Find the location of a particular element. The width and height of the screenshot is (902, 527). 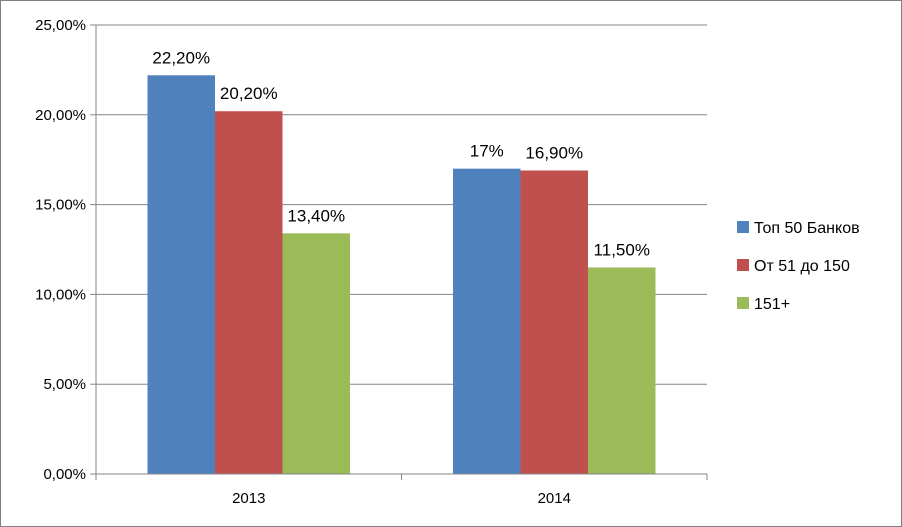

y-tick-label: 5,00% is located at coordinates (64, 384).